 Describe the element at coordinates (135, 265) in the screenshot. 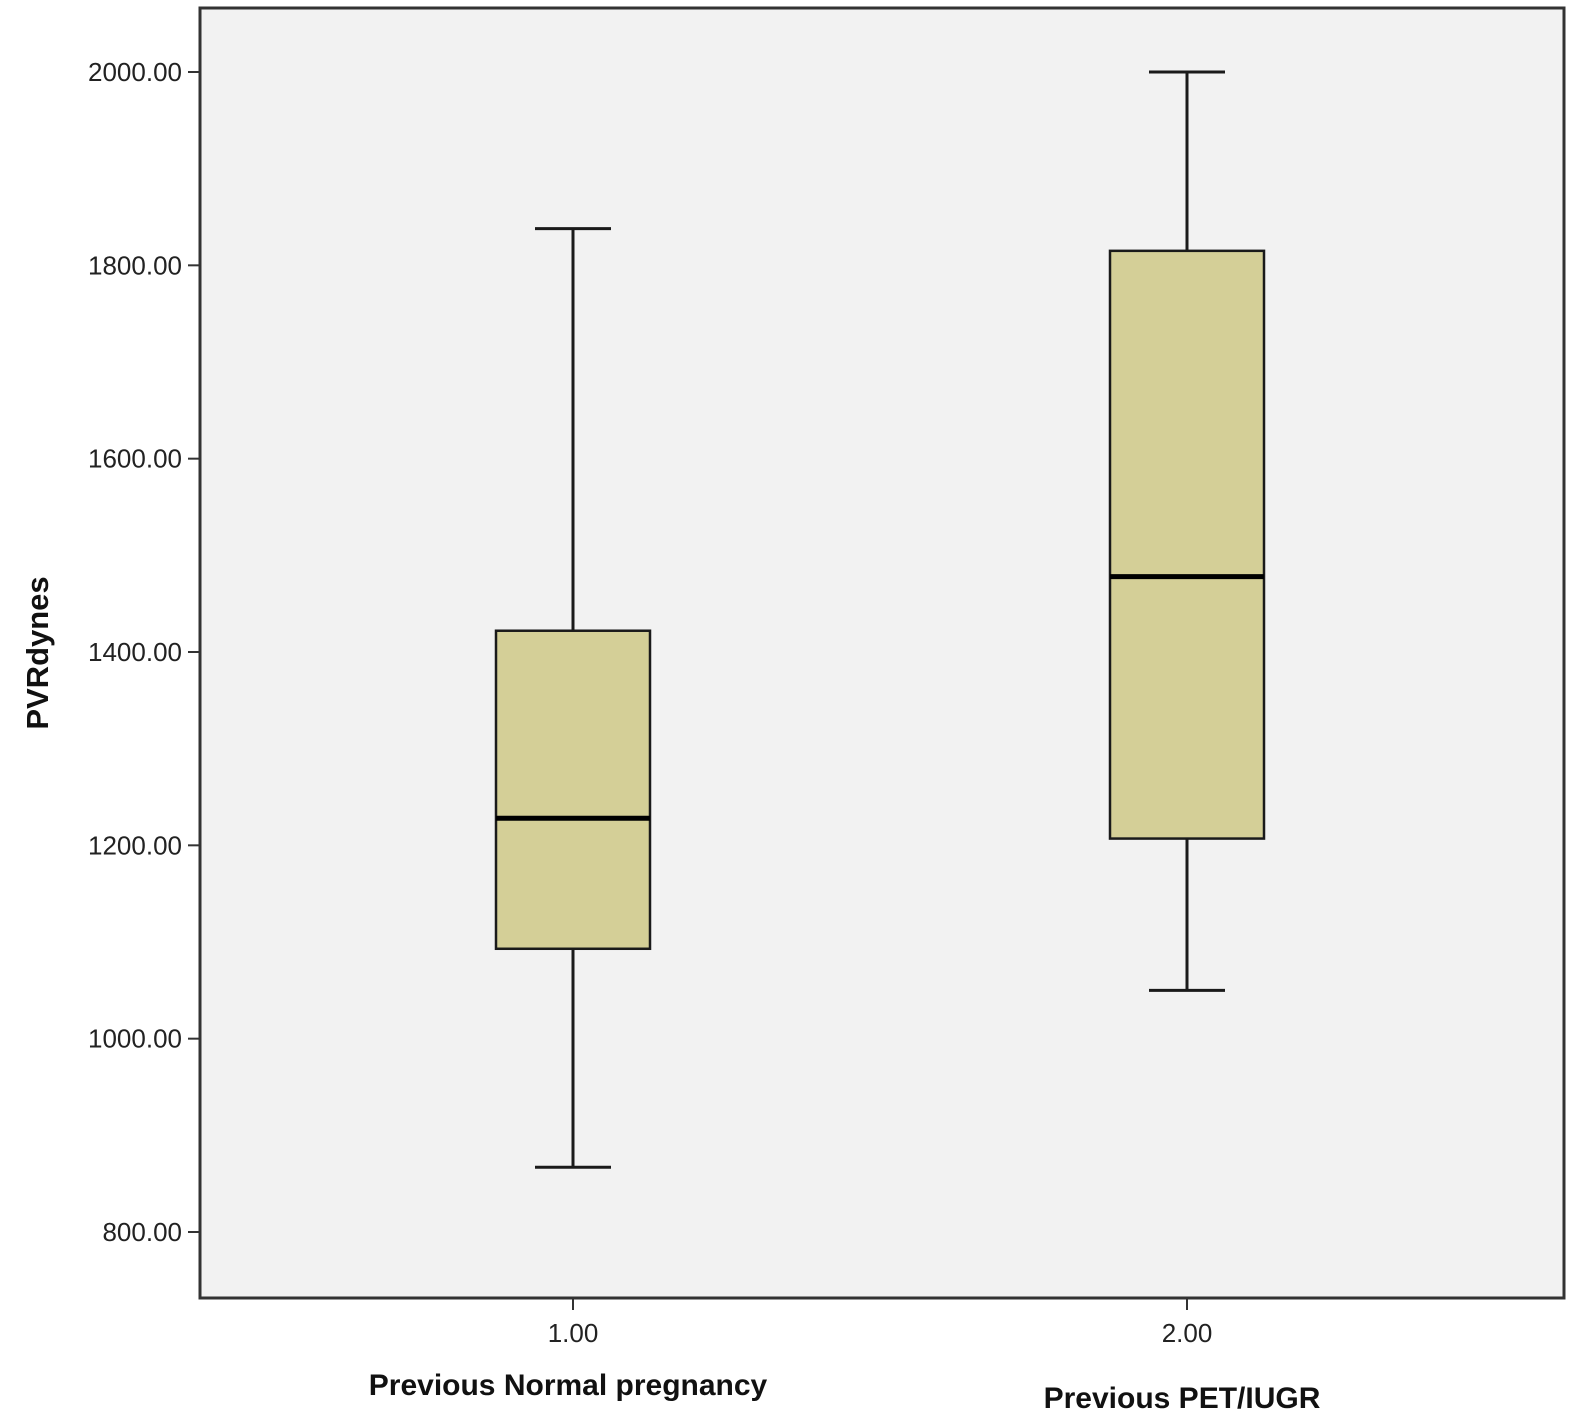

I see `y-tick-label: 1800.00` at that location.